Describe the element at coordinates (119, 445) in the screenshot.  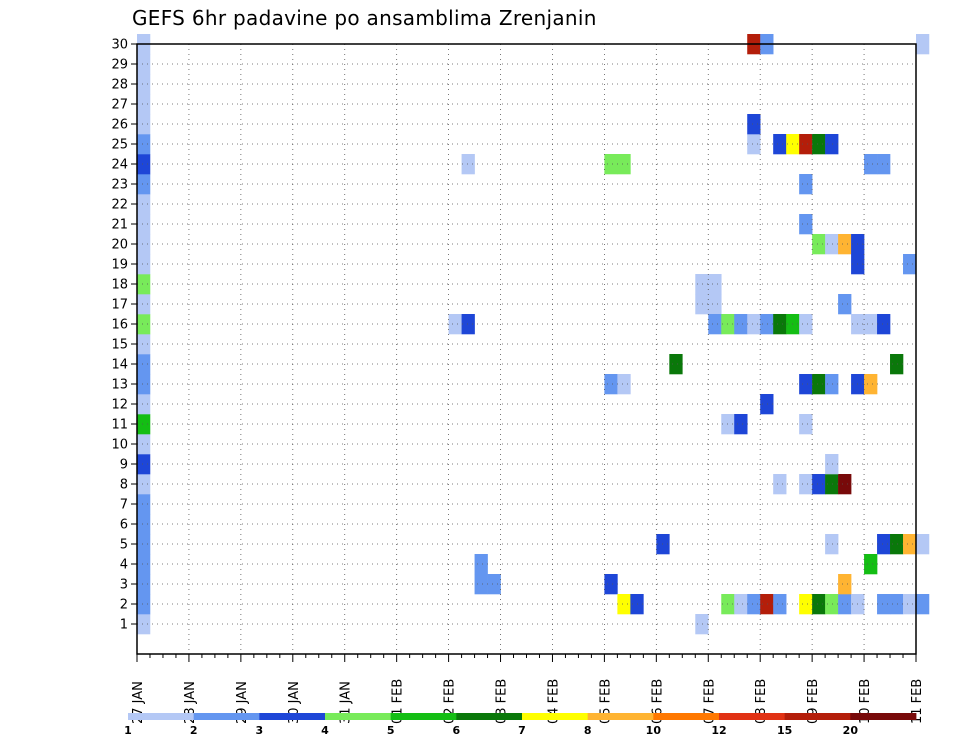
I see `y-tick-label: 10` at that location.